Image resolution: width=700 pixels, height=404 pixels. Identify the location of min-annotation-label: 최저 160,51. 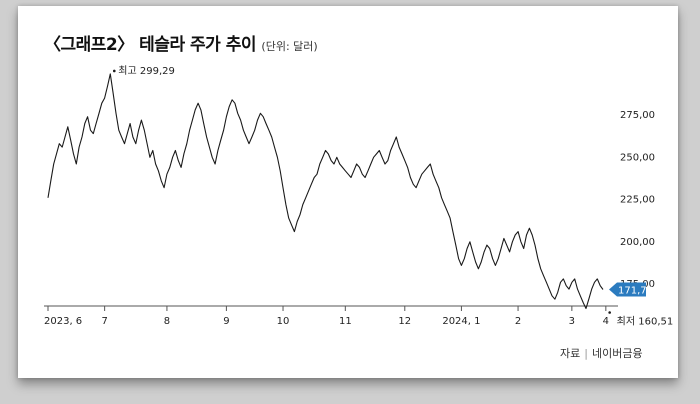
(645, 321).